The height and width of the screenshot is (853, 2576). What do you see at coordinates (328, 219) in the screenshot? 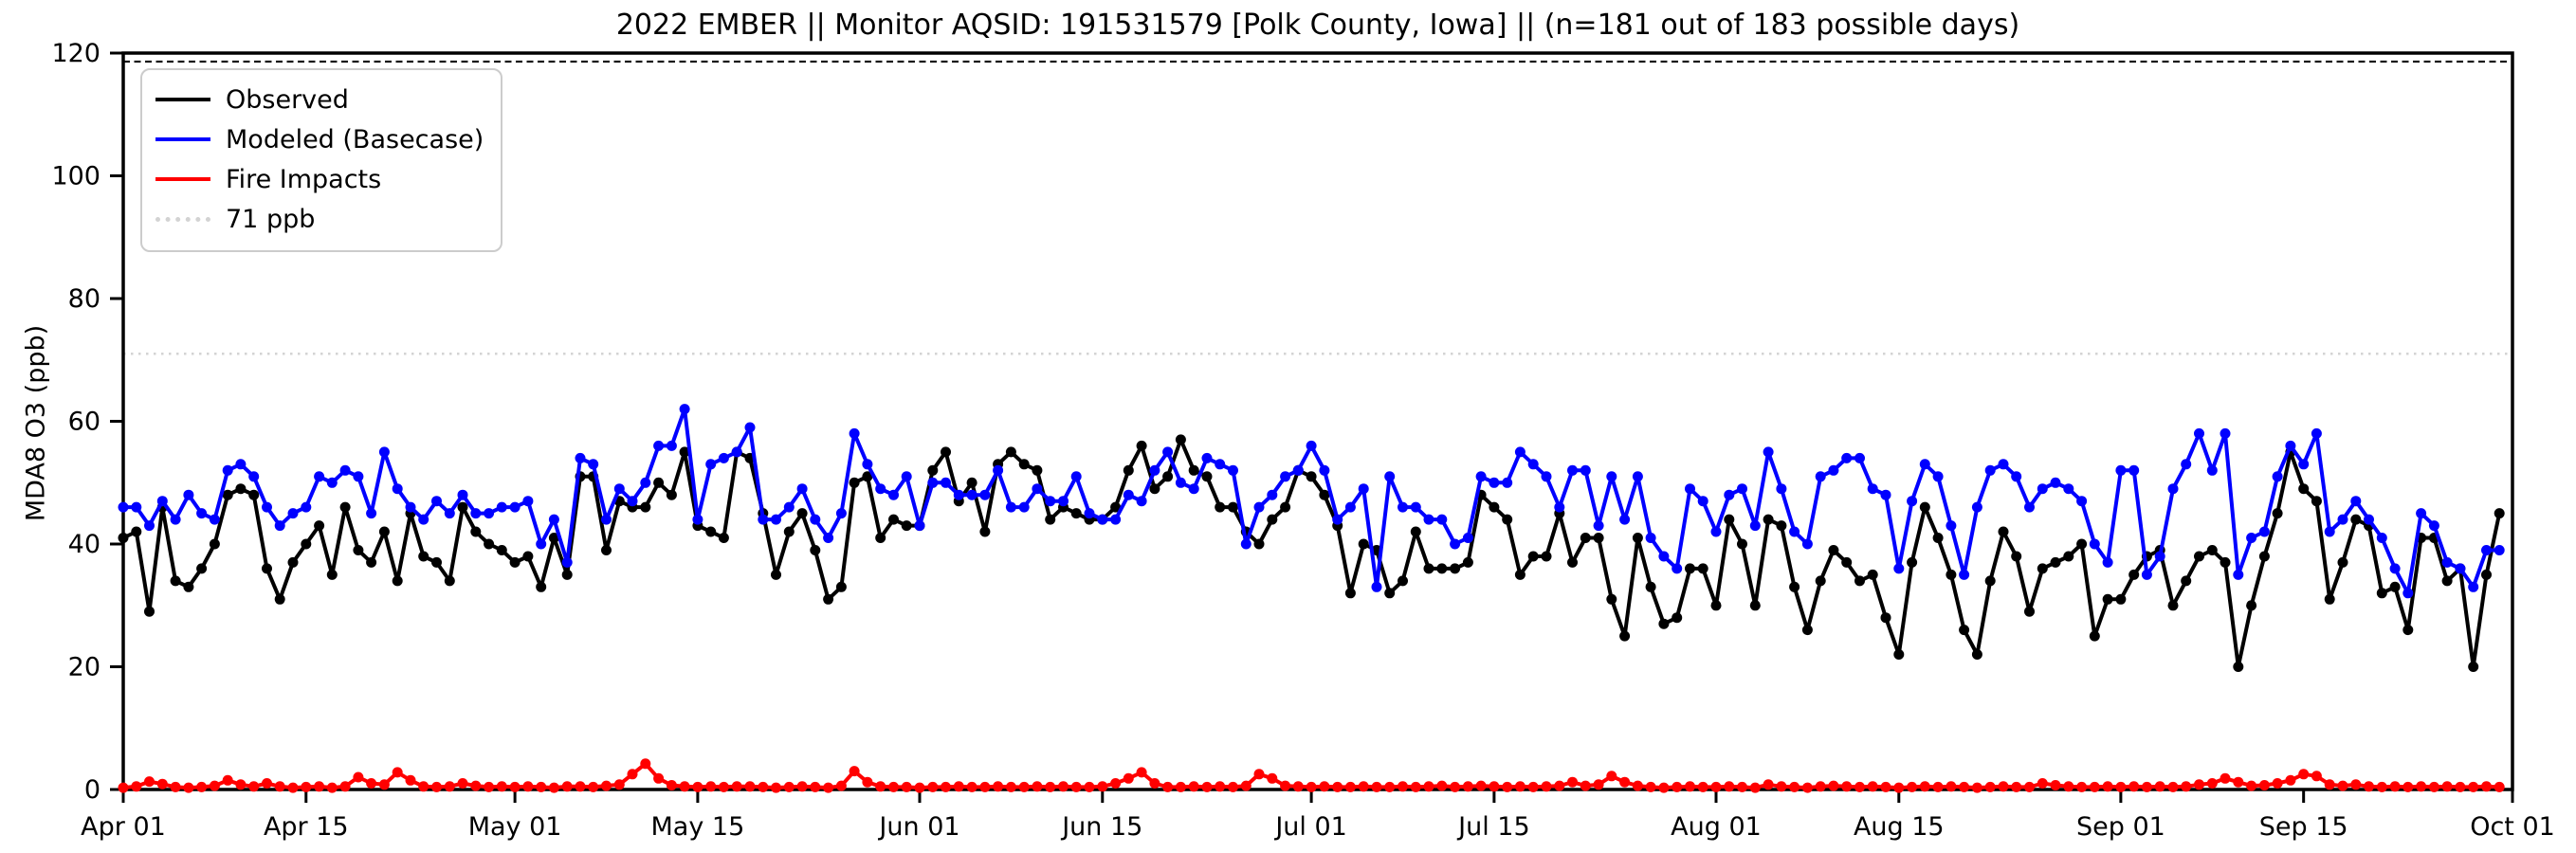
I see `legend-item-71ppb: 71 ppb` at bounding box center [328, 219].